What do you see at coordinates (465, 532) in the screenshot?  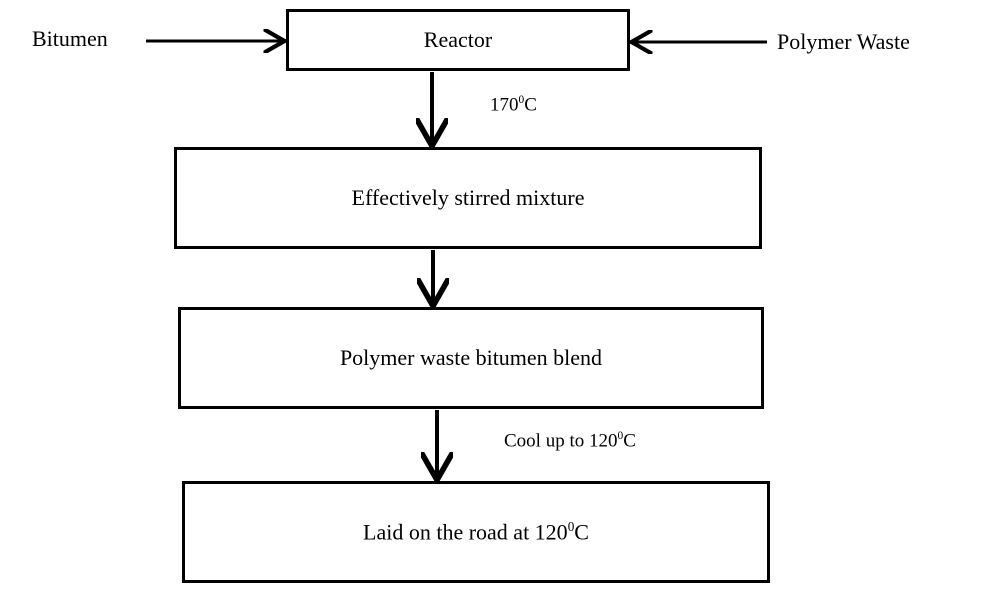 I see `laid-text: Laid on the road at 120` at bounding box center [465, 532].